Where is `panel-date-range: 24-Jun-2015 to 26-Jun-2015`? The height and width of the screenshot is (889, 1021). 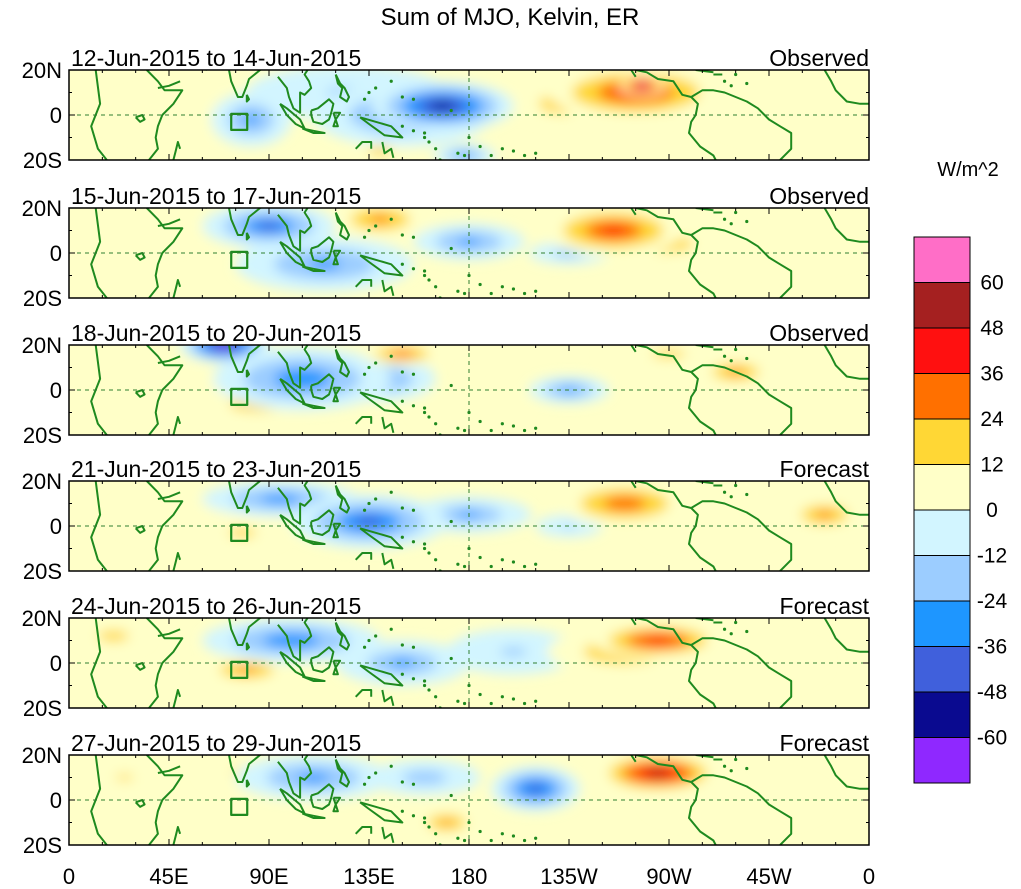 panel-date-range: 24-Jun-2015 to 26-Jun-2015 is located at coordinates (216, 606).